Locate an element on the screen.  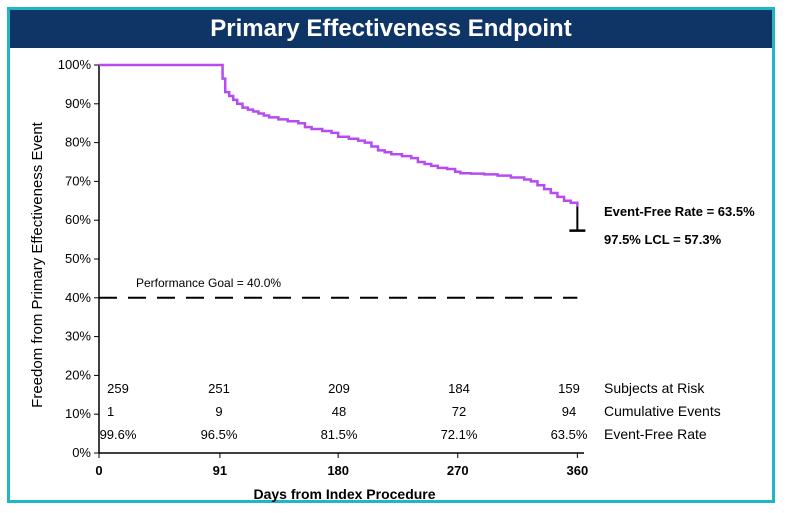
x-tick-label: 270 is located at coordinates (458, 470).